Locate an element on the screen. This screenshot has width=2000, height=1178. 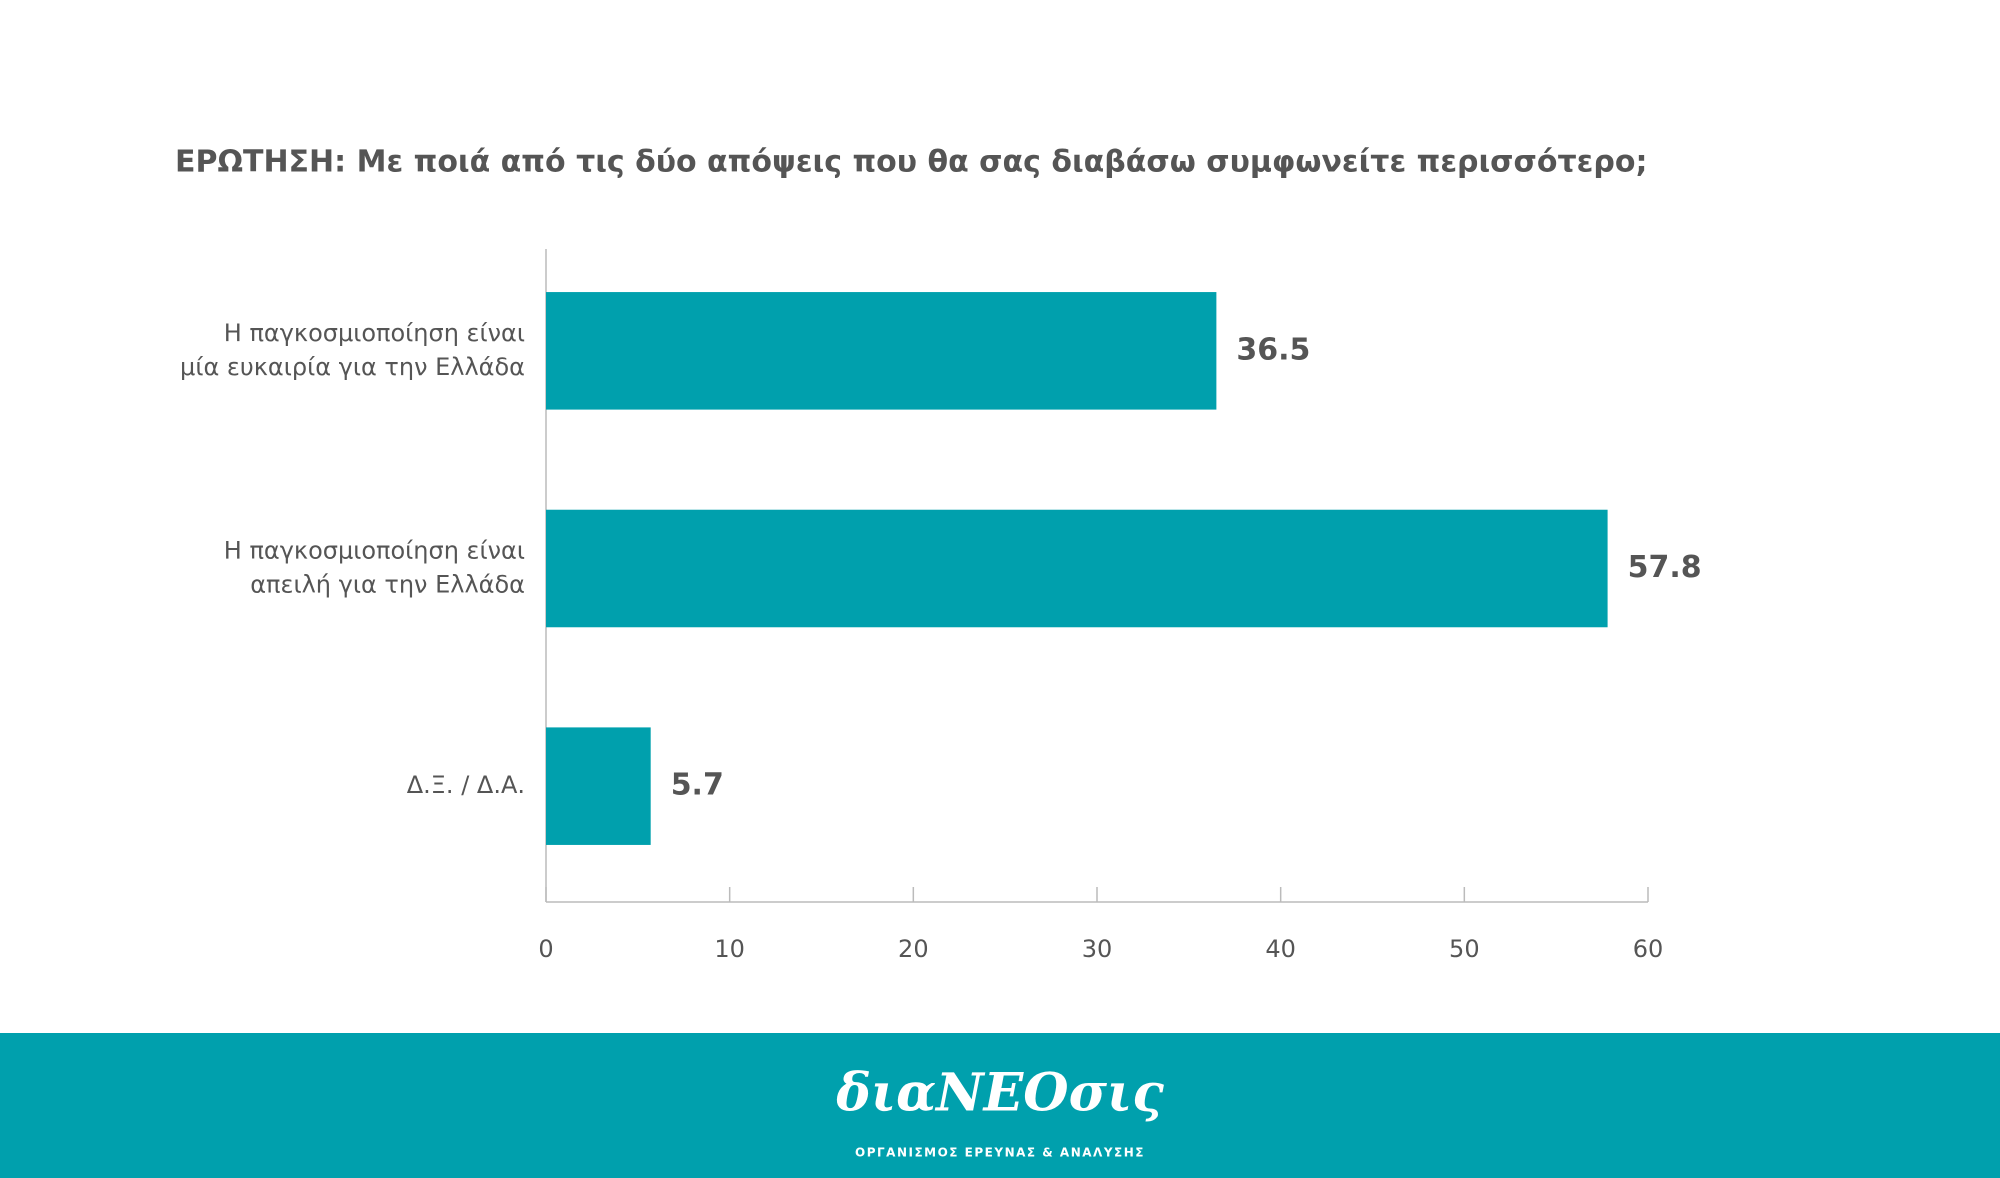
value-label: 57.8 is located at coordinates (1665, 567).